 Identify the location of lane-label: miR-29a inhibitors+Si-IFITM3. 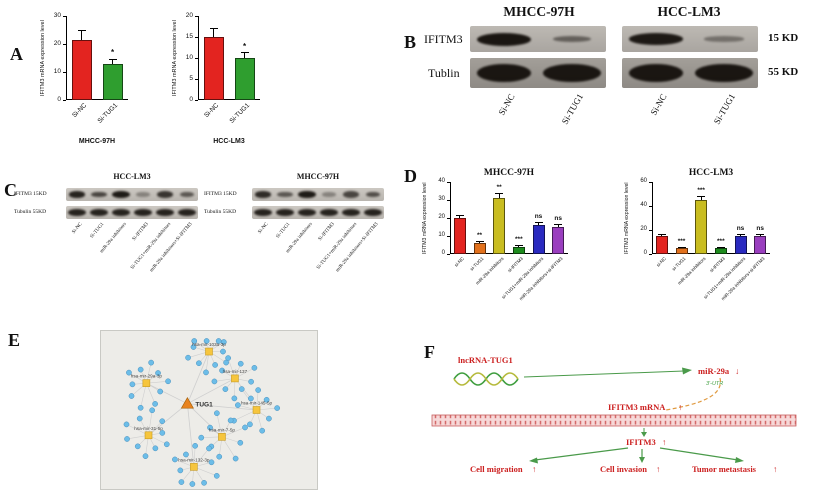
(357, 248).